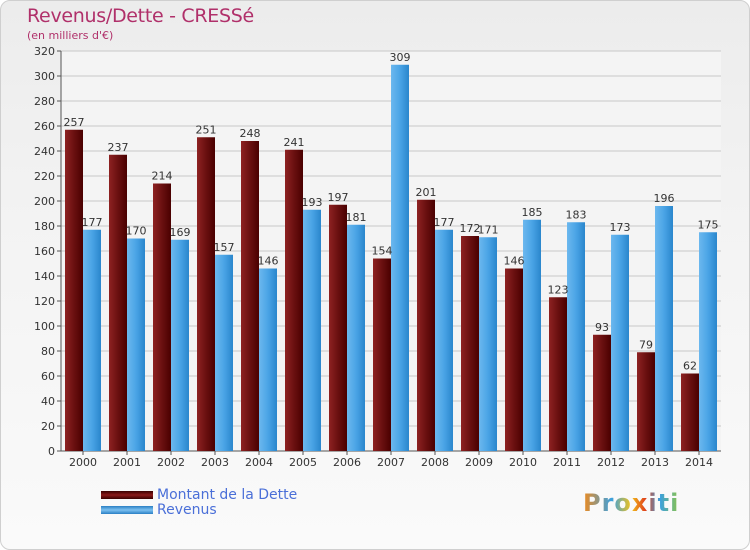  I want to click on legend-label-revenus: Revenus, so click(187, 510).